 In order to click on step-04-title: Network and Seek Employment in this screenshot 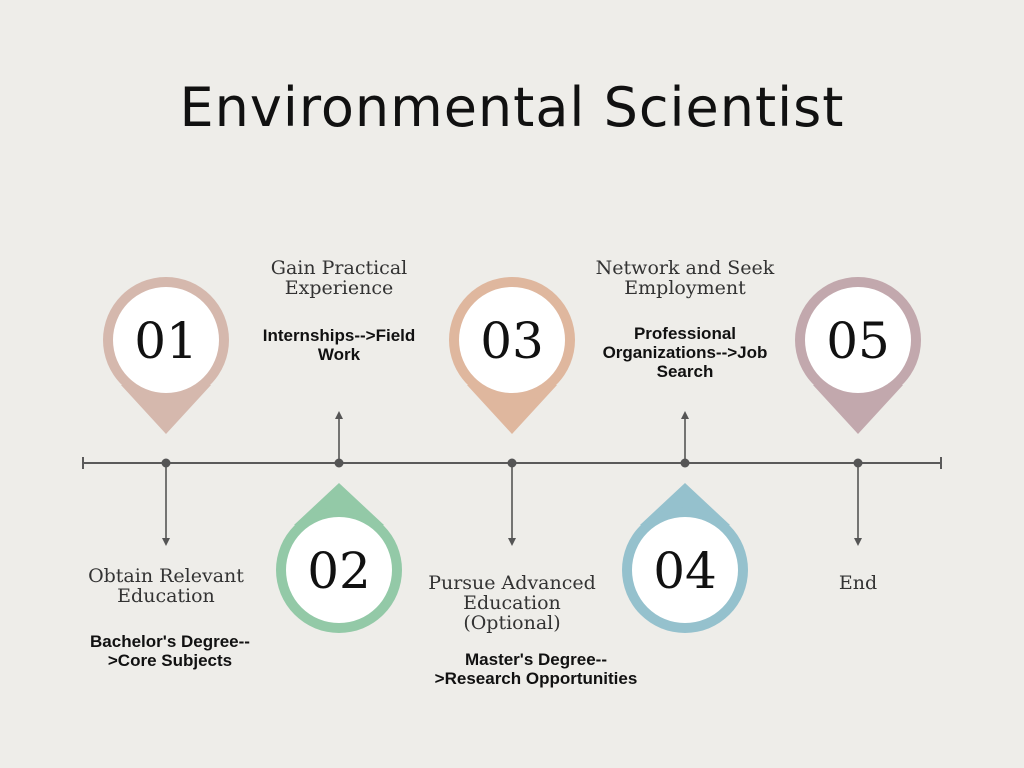, I will do `click(685, 278)`.